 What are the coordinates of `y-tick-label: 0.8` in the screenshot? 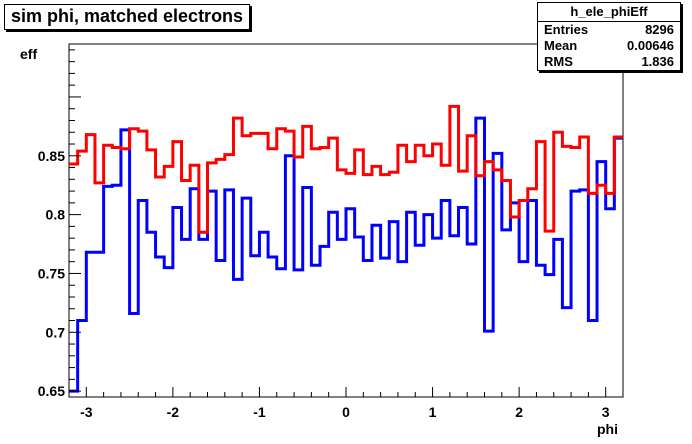 It's located at (56, 215).